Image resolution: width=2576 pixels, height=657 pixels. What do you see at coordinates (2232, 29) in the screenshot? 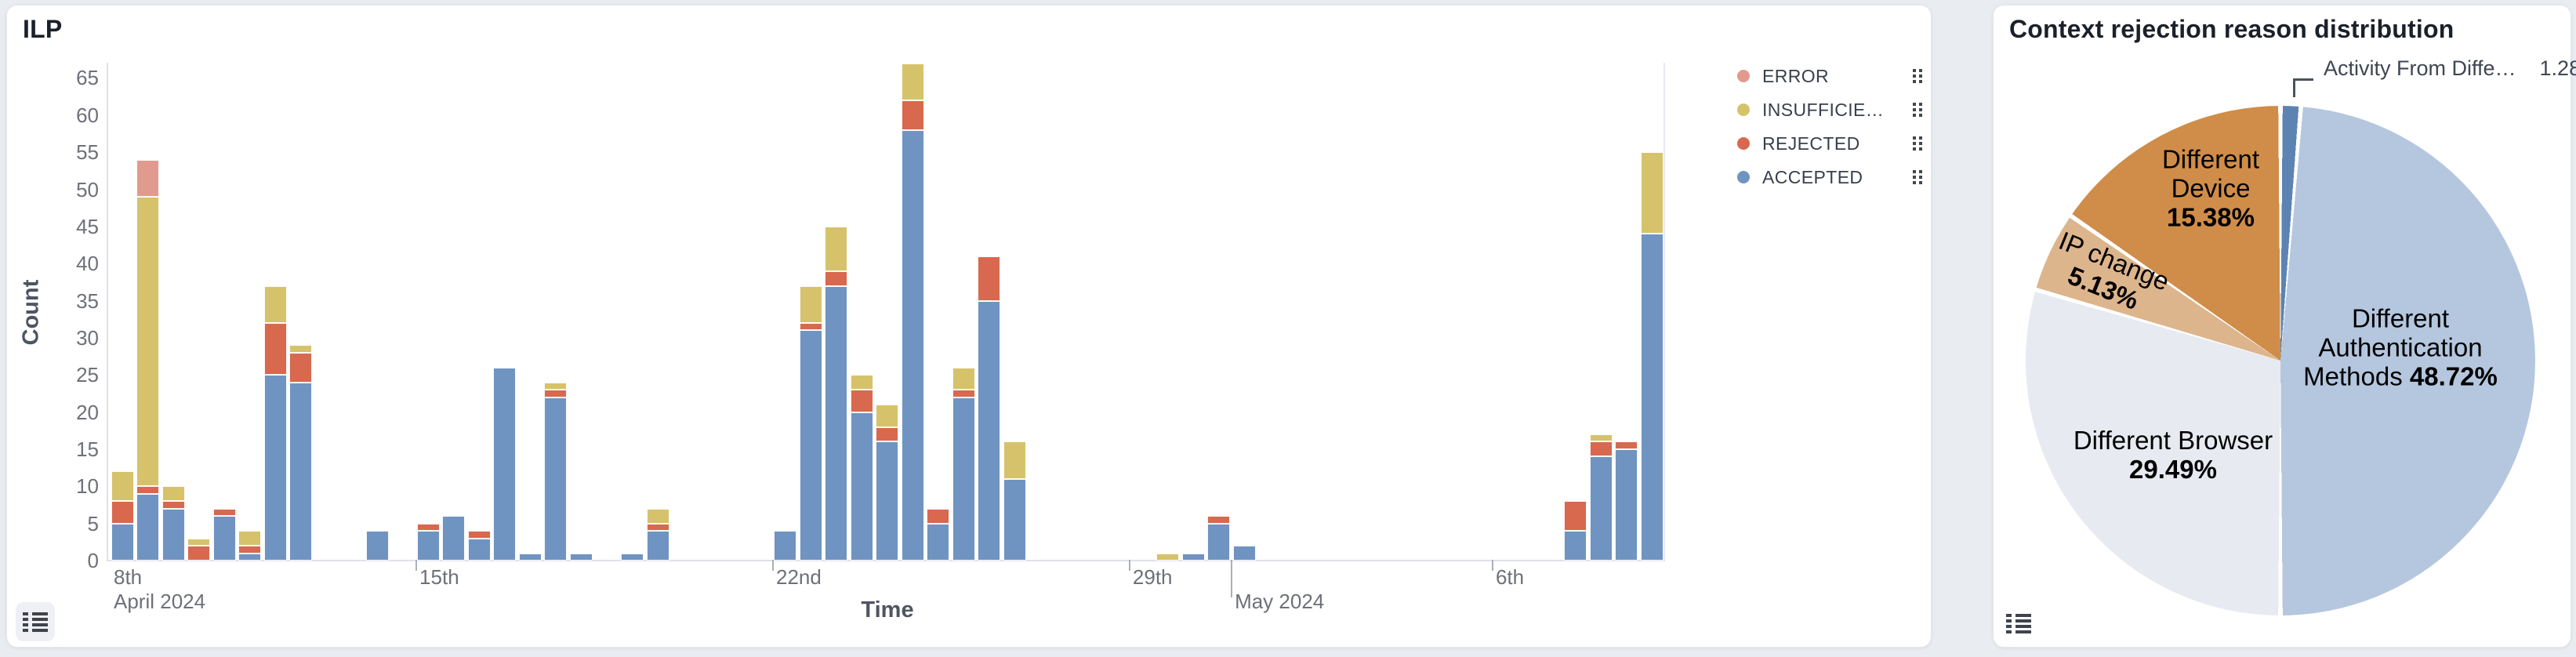
I see `rejection-panel-title: Context rejection reason distribution` at bounding box center [2232, 29].